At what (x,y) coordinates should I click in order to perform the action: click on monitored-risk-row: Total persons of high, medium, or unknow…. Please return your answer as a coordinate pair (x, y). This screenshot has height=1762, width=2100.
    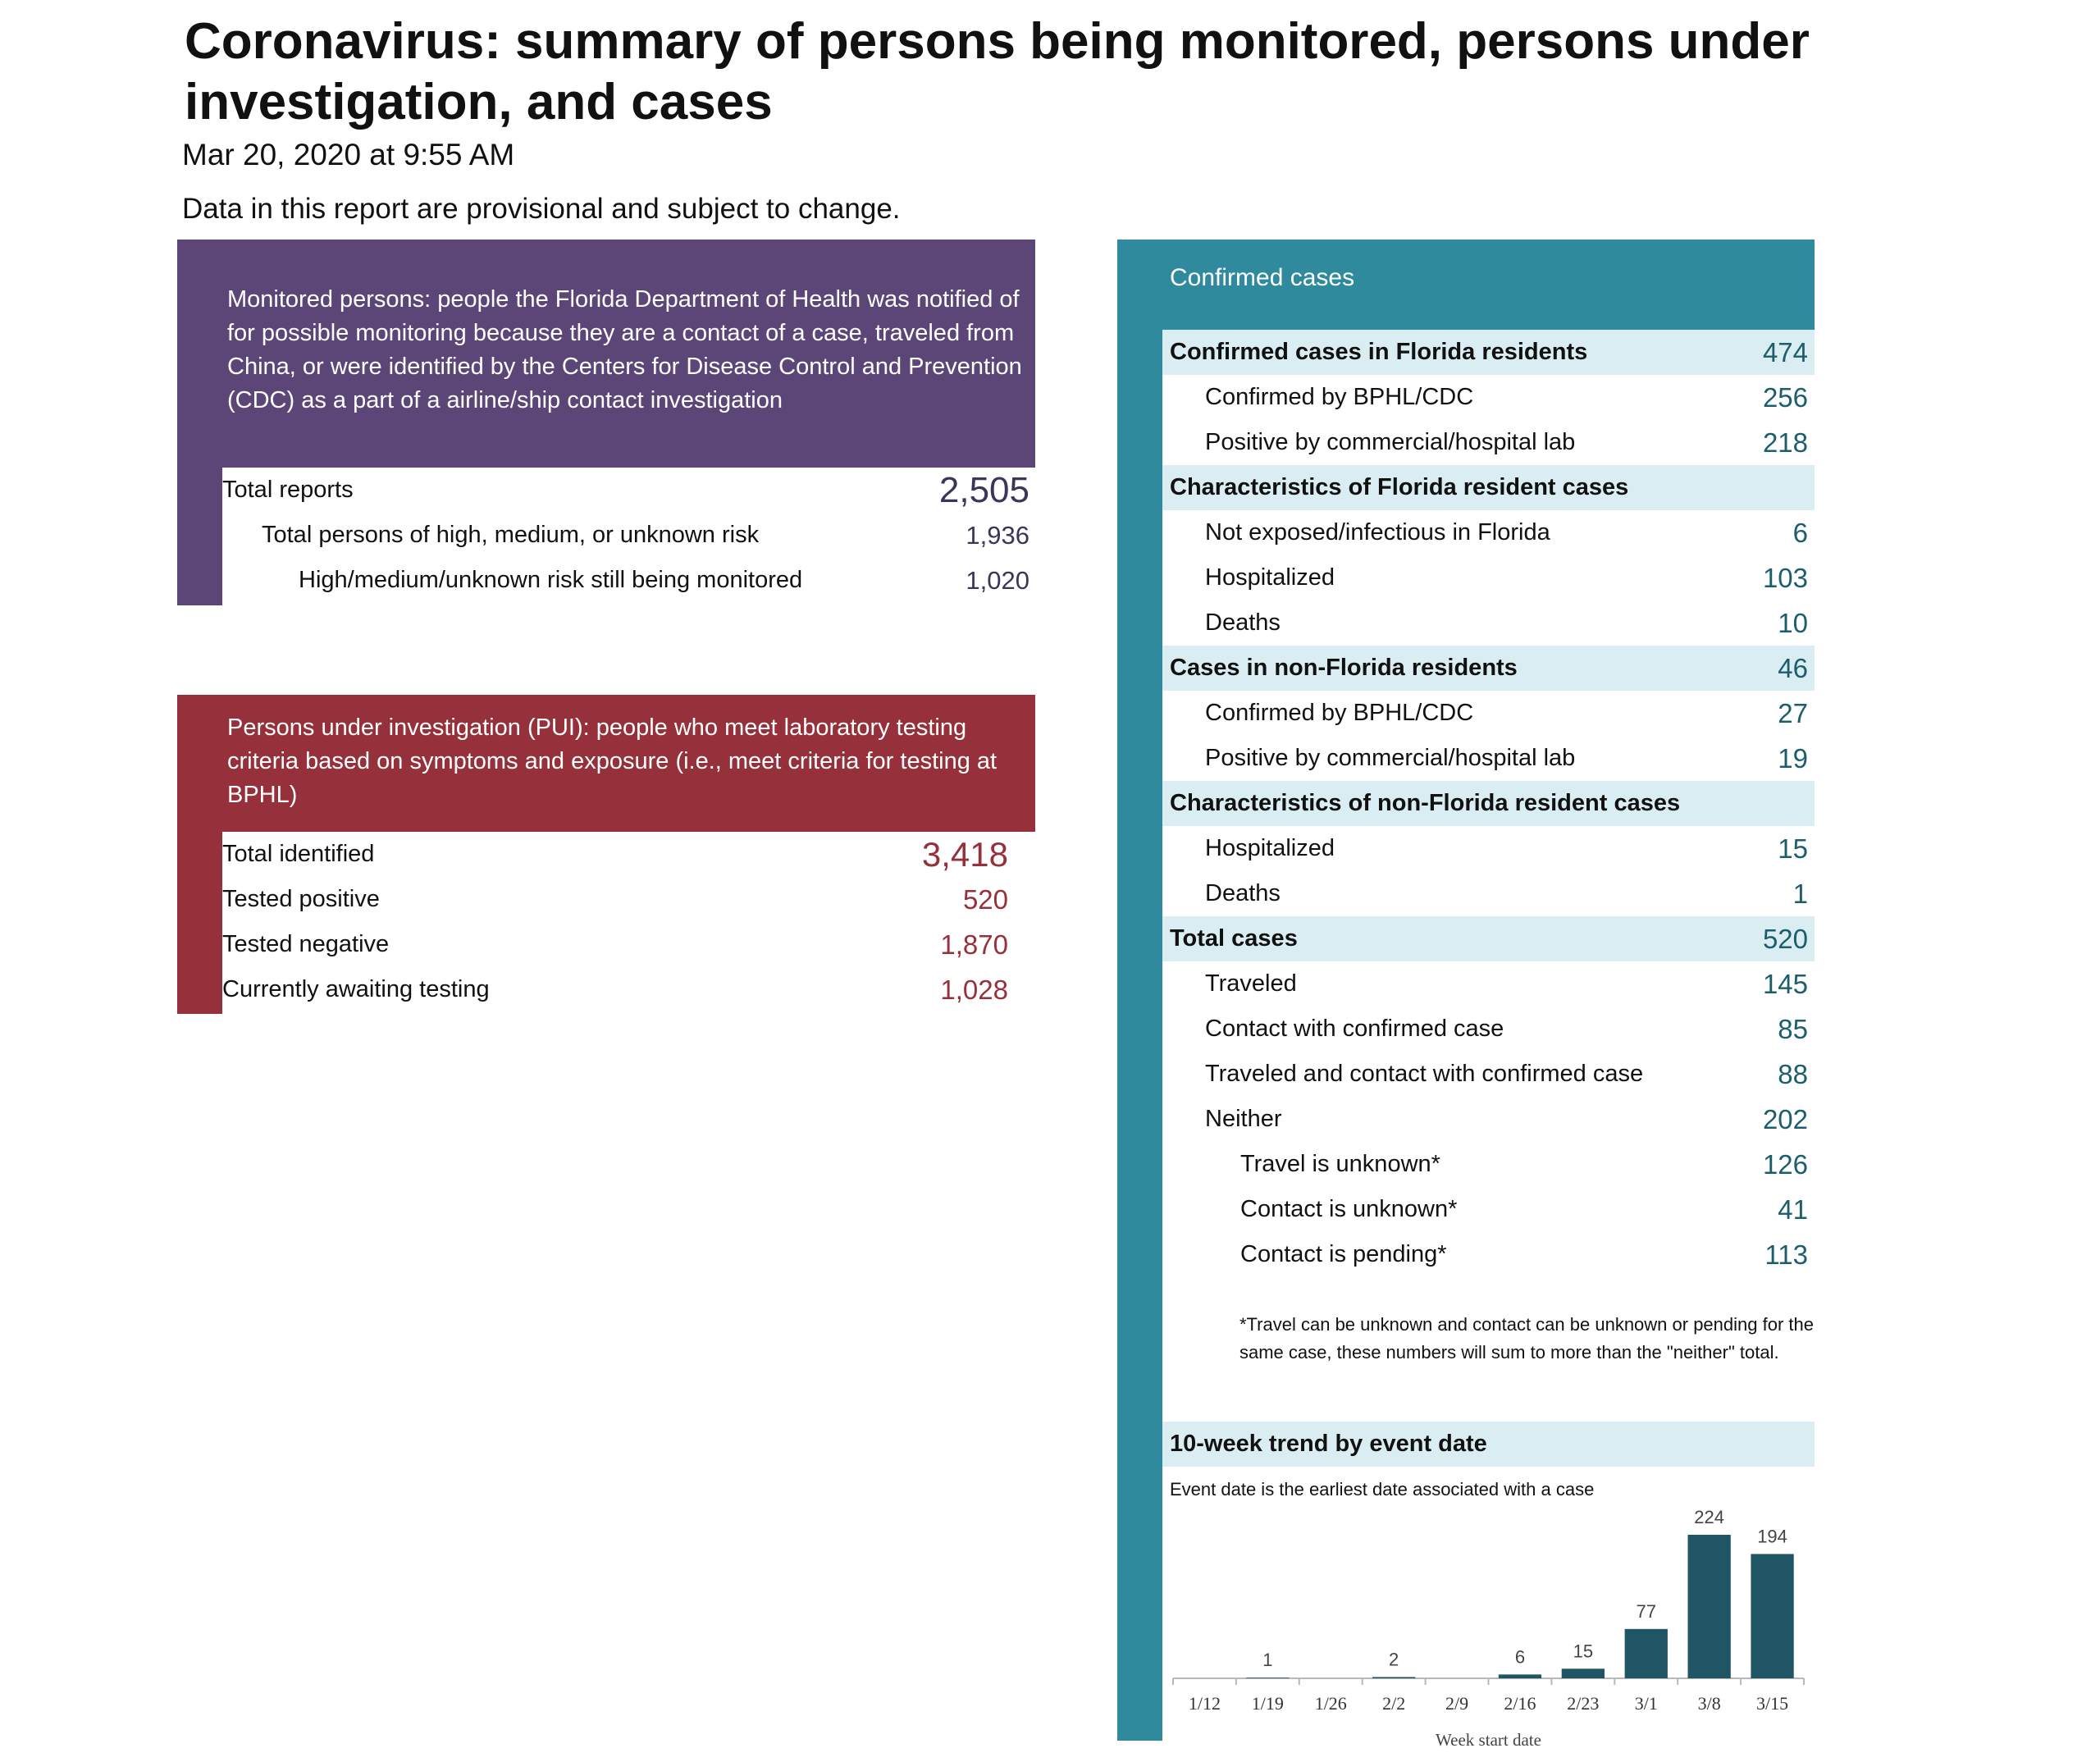
    Looking at the image, I should click on (628, 535).